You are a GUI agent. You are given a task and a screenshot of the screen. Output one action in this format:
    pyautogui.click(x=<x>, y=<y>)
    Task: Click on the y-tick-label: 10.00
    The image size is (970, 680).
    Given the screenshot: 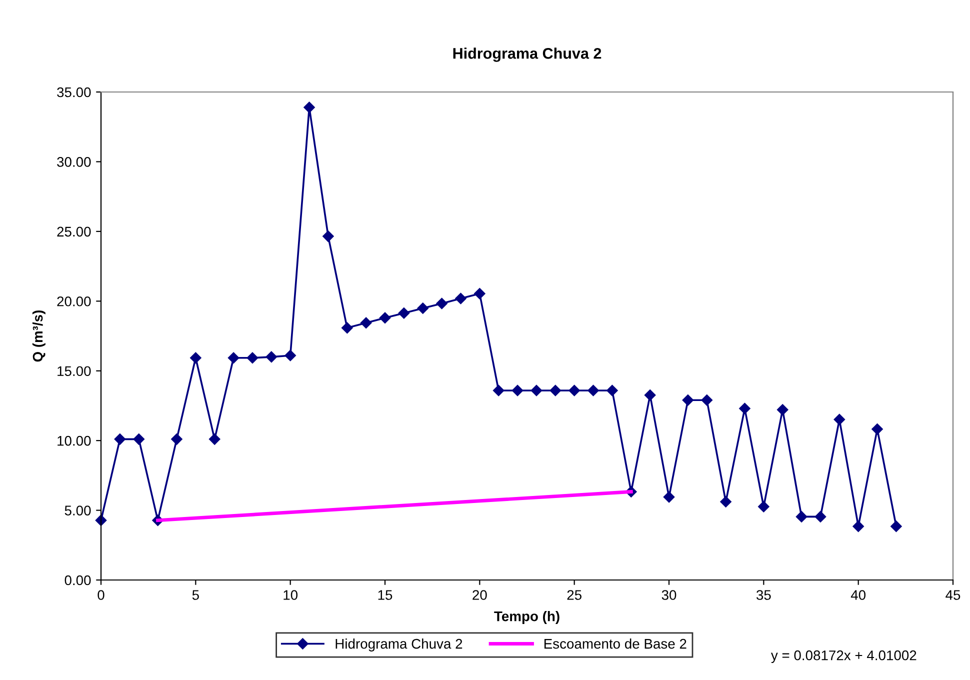 What is the action you would take?
    pyautogui.click(x=74, y=441)
    